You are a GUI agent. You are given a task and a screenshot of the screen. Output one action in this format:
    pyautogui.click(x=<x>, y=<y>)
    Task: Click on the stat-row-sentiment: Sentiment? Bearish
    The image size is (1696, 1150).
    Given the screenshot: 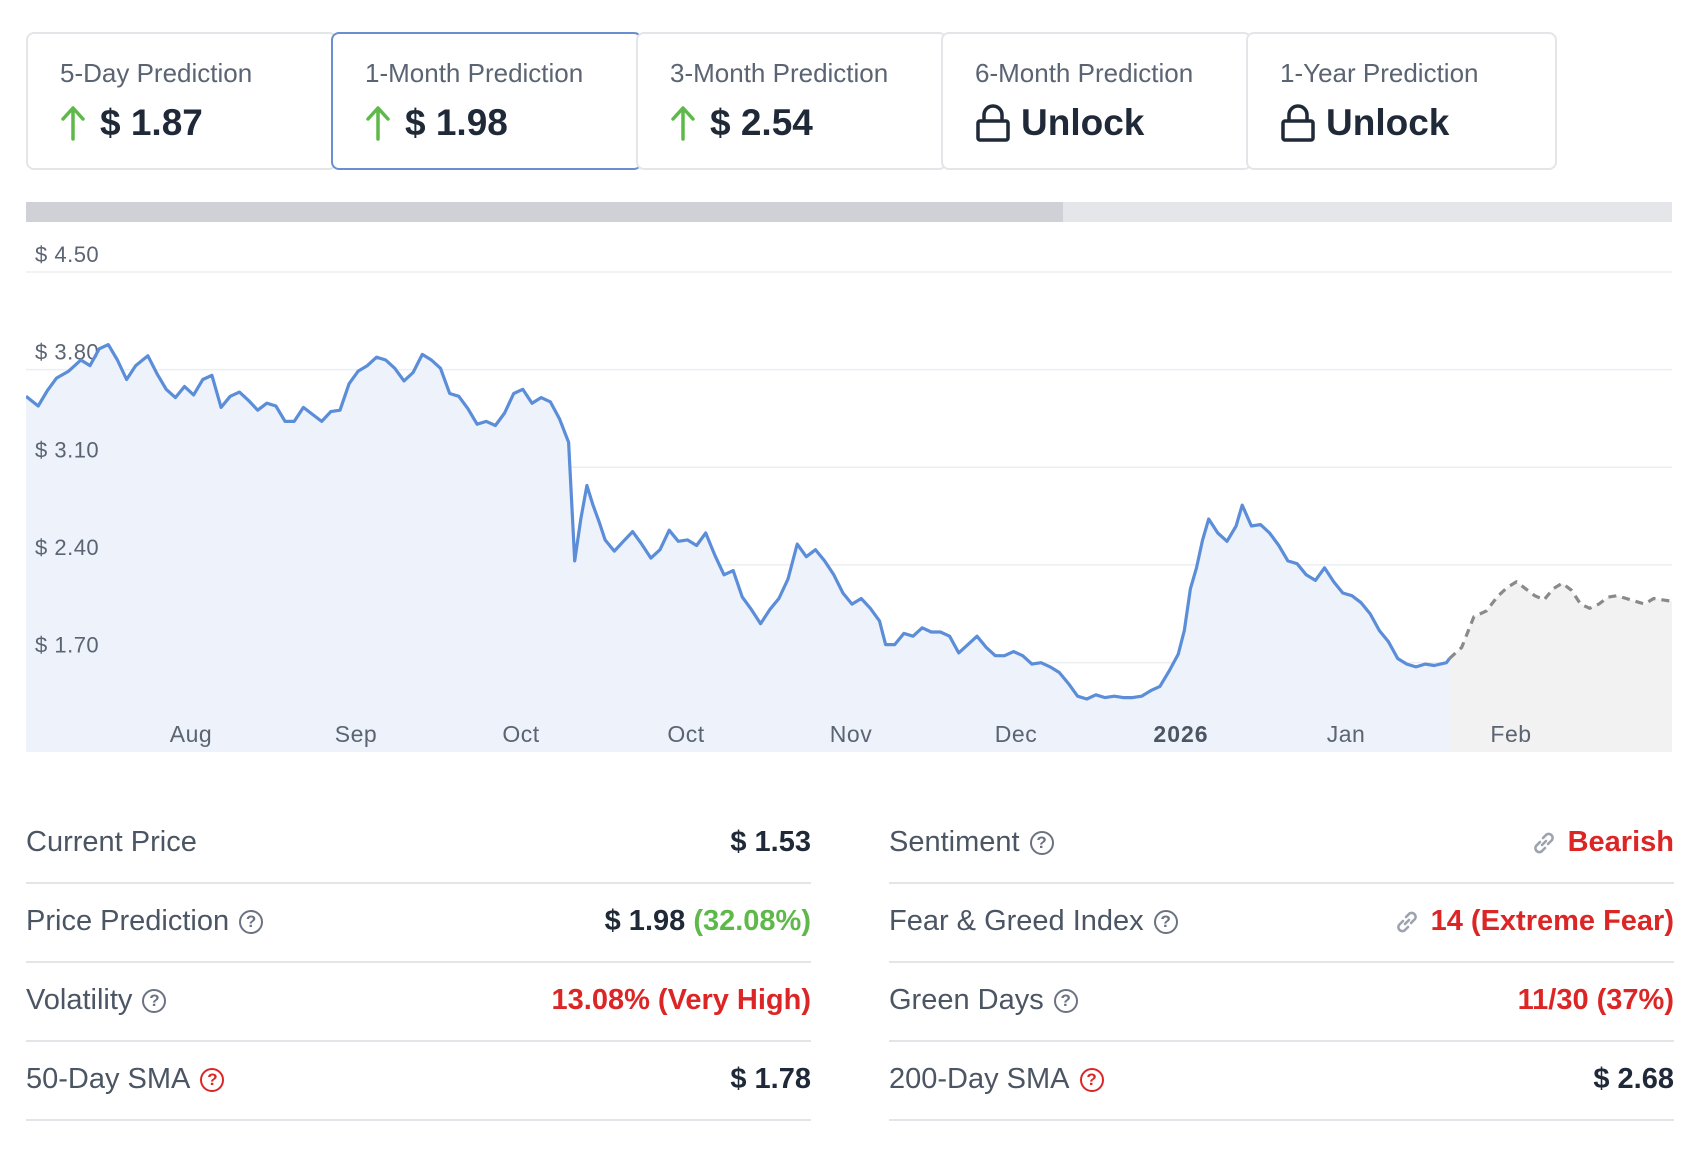 What is the action you would take?
    pyautogui.click(x=1281, y=844)
    